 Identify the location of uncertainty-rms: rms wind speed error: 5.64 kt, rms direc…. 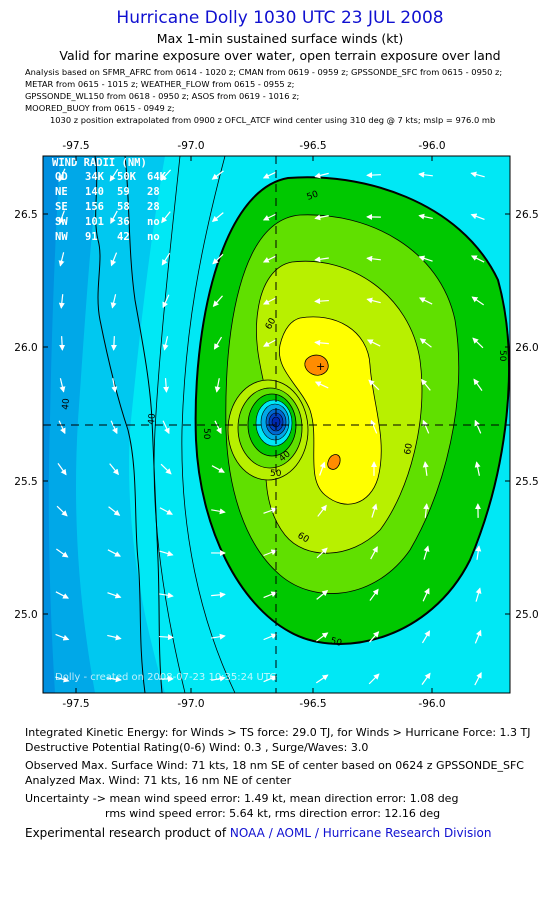
(273, 813).